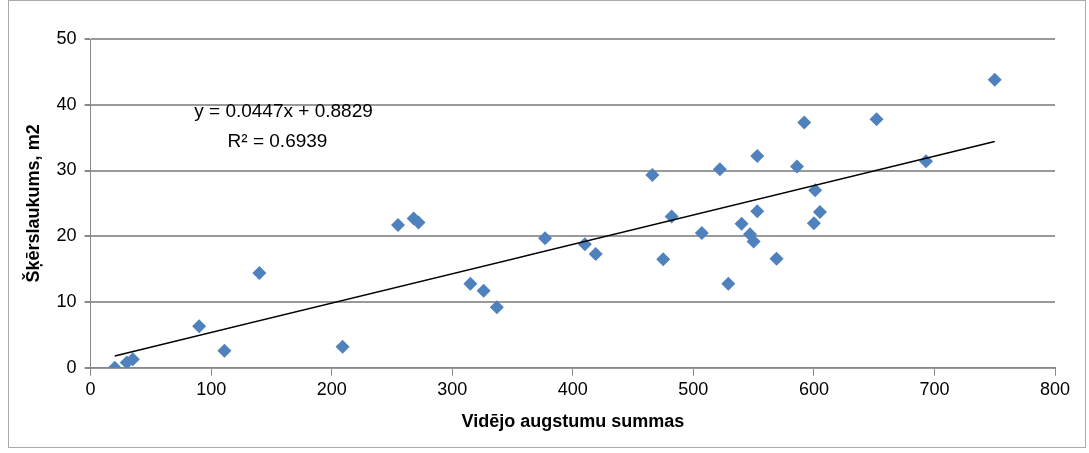 The image size is (1089, 453). Describe the element at coordinates (66, 235) in the screenshot. I see `y-tick-label: 20` at that location.